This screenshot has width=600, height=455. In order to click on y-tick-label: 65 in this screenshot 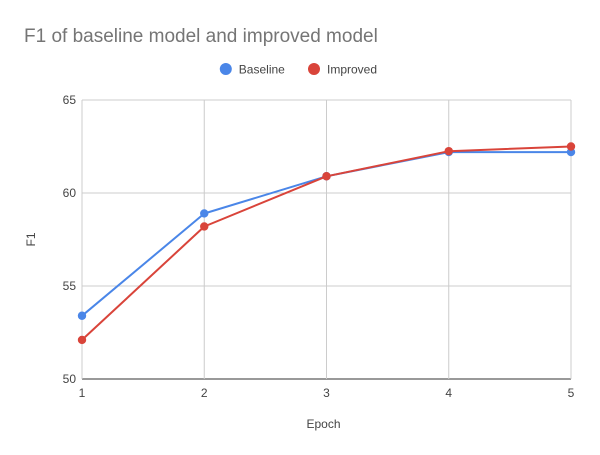, I will do `click(70, 100)`.